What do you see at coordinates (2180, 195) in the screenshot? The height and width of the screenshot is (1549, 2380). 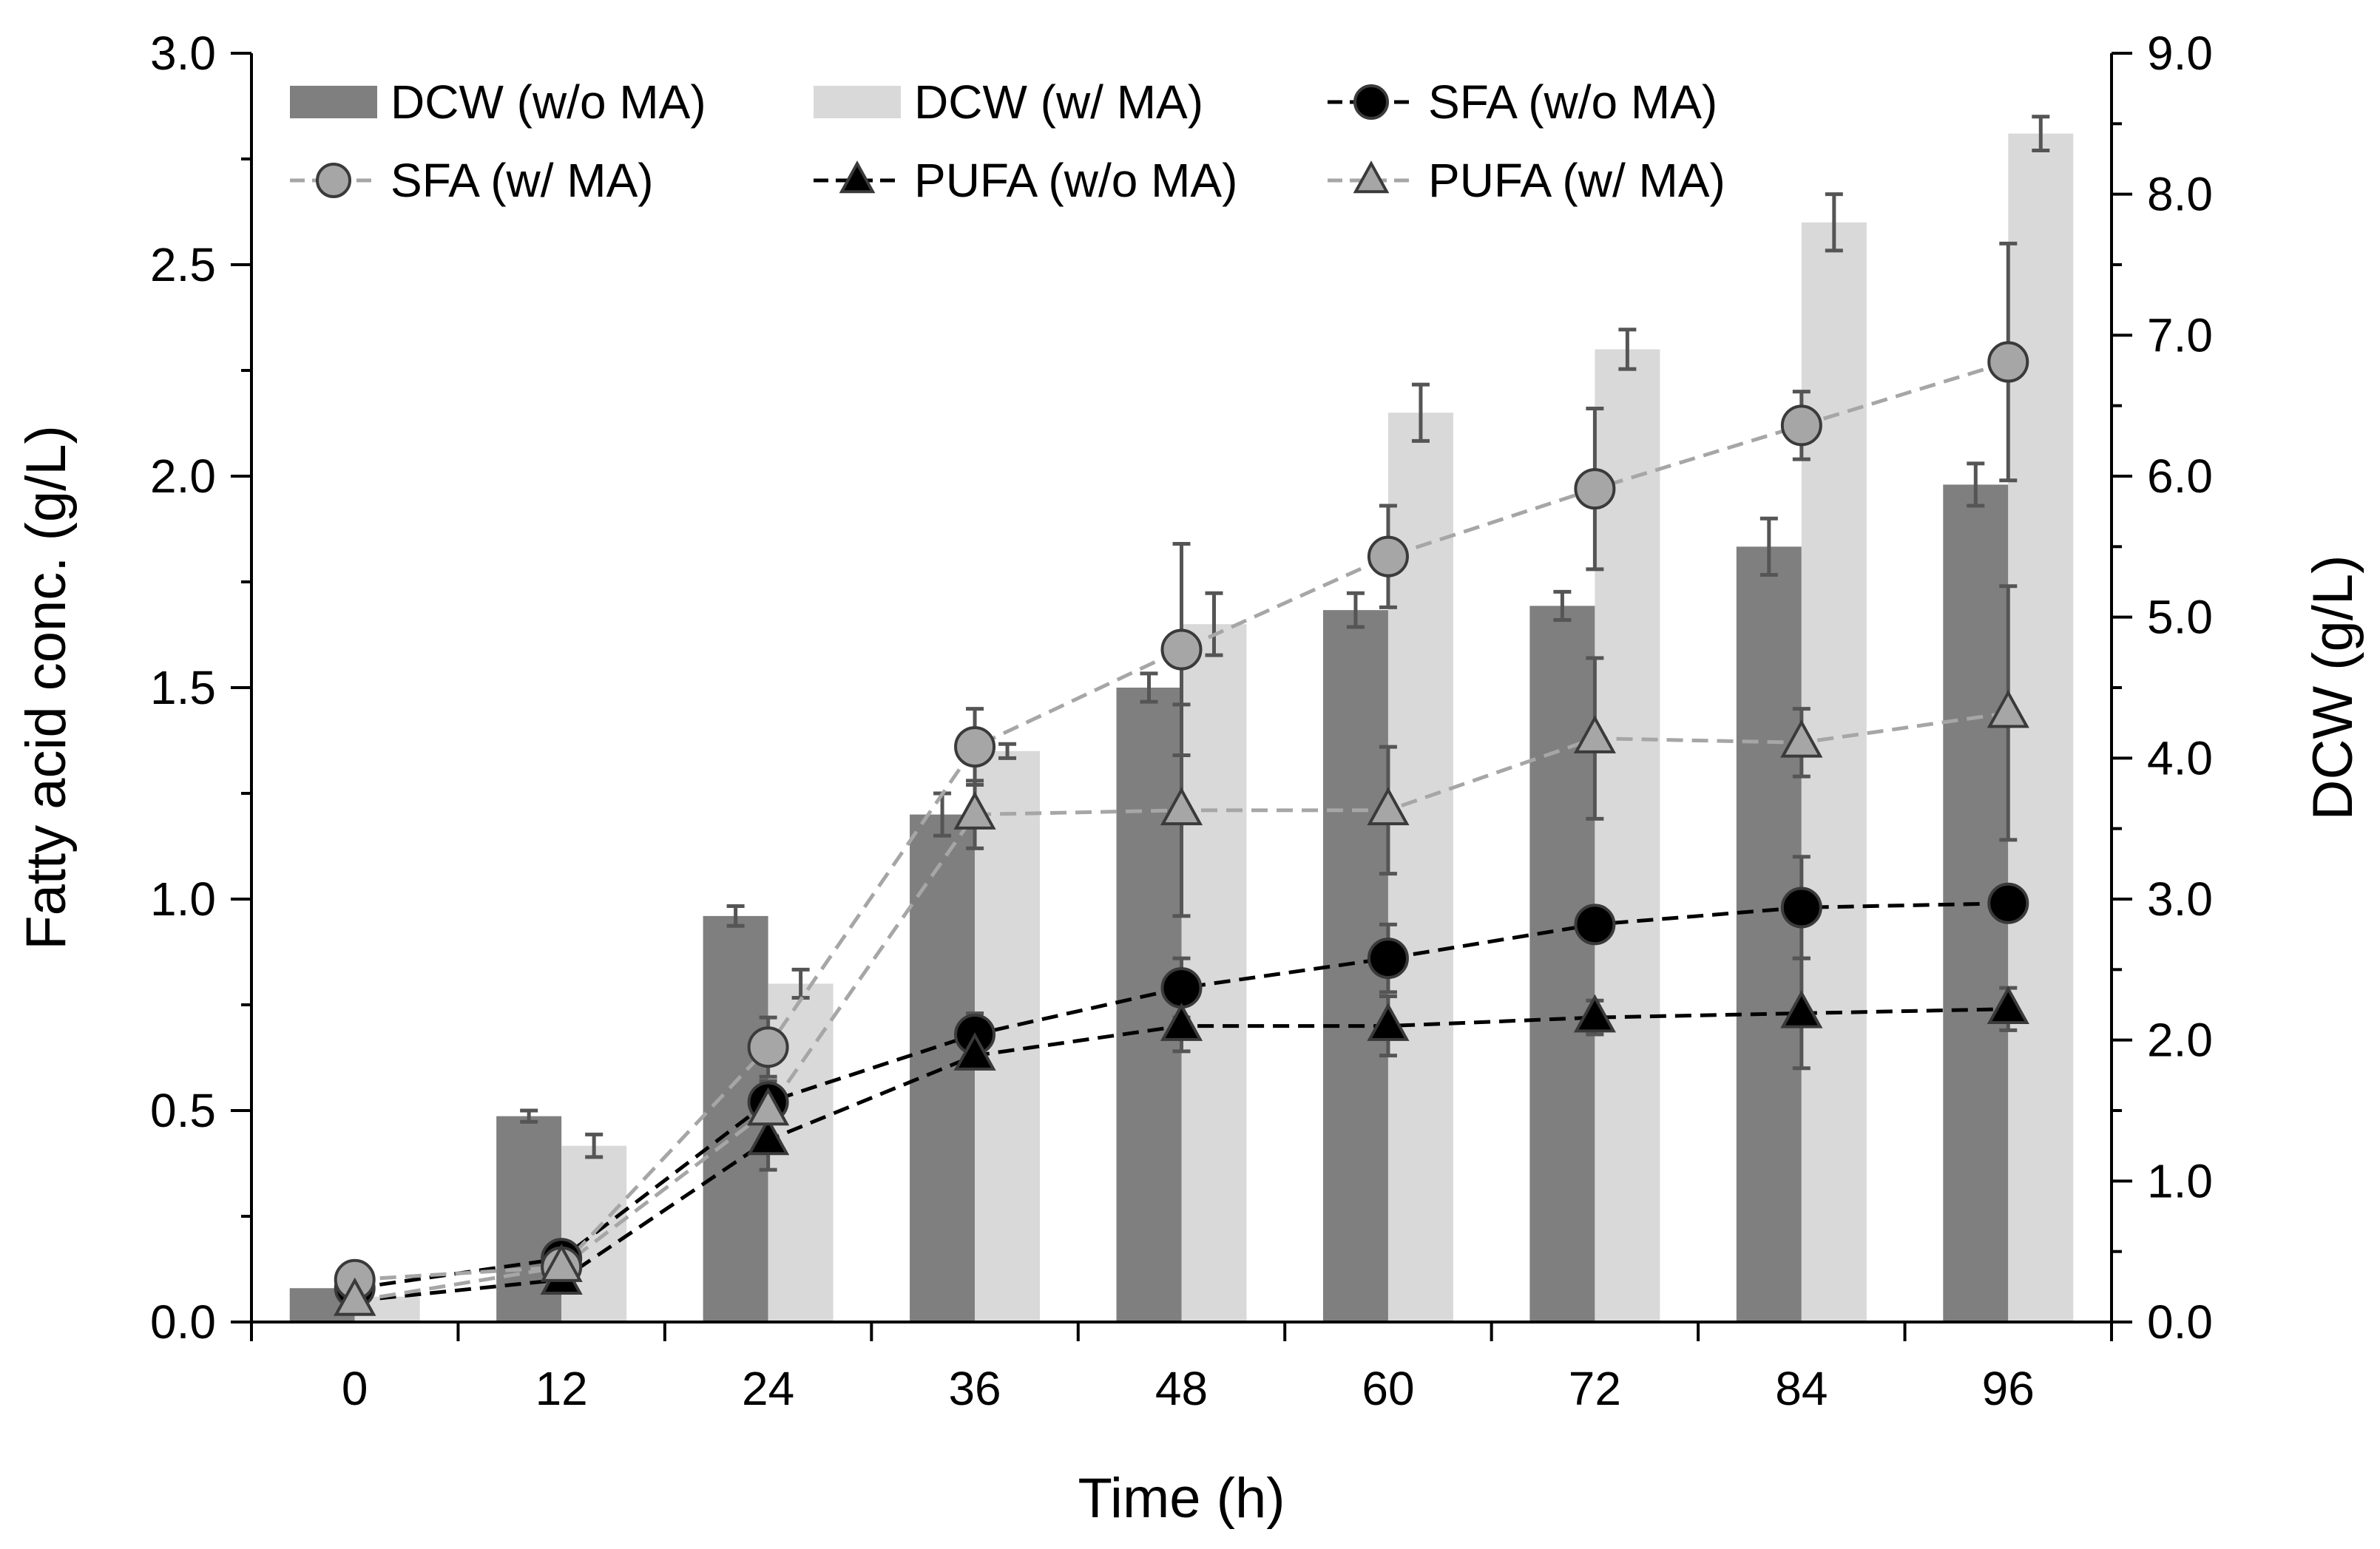 I see `y2-tick-label: 8.0` at bounding box center [2180, 195].